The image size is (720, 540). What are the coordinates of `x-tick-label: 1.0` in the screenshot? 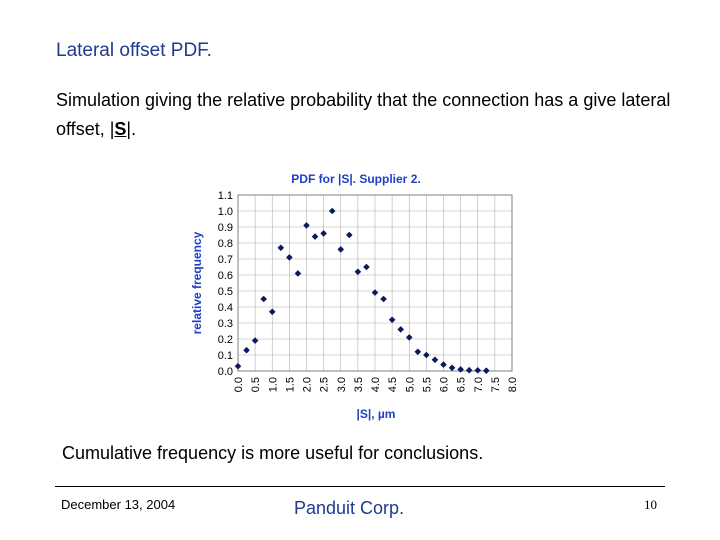 It's located at (273, 384).